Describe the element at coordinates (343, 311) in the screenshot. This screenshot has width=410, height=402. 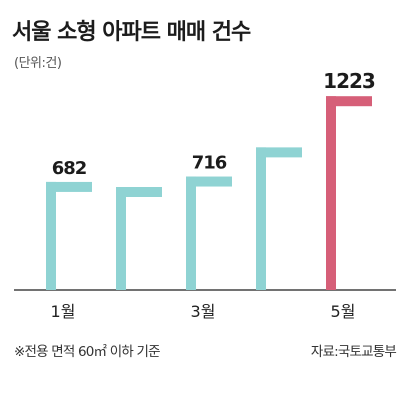
I see `x-tick-label-5: 5월` at that location.